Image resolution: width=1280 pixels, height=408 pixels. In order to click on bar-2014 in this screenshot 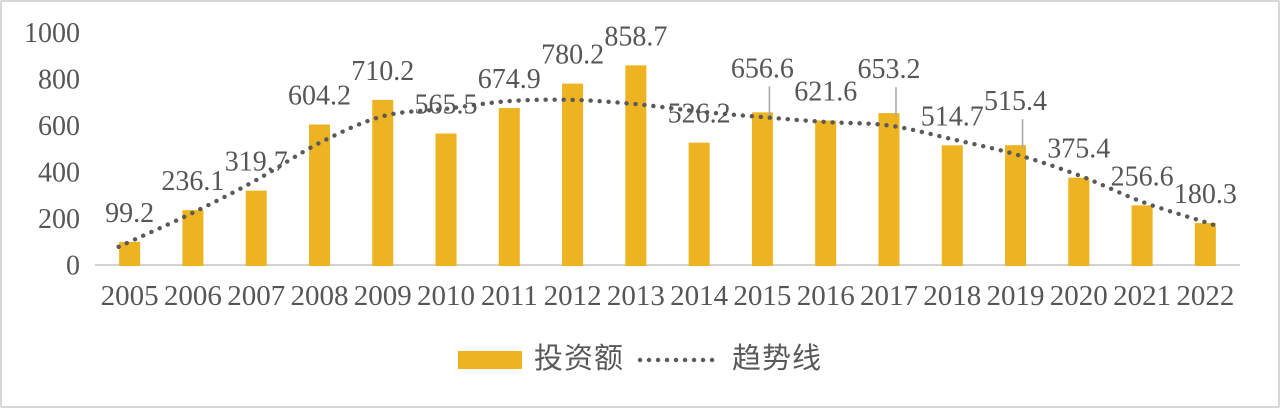, I will do `click(699, 204)`.